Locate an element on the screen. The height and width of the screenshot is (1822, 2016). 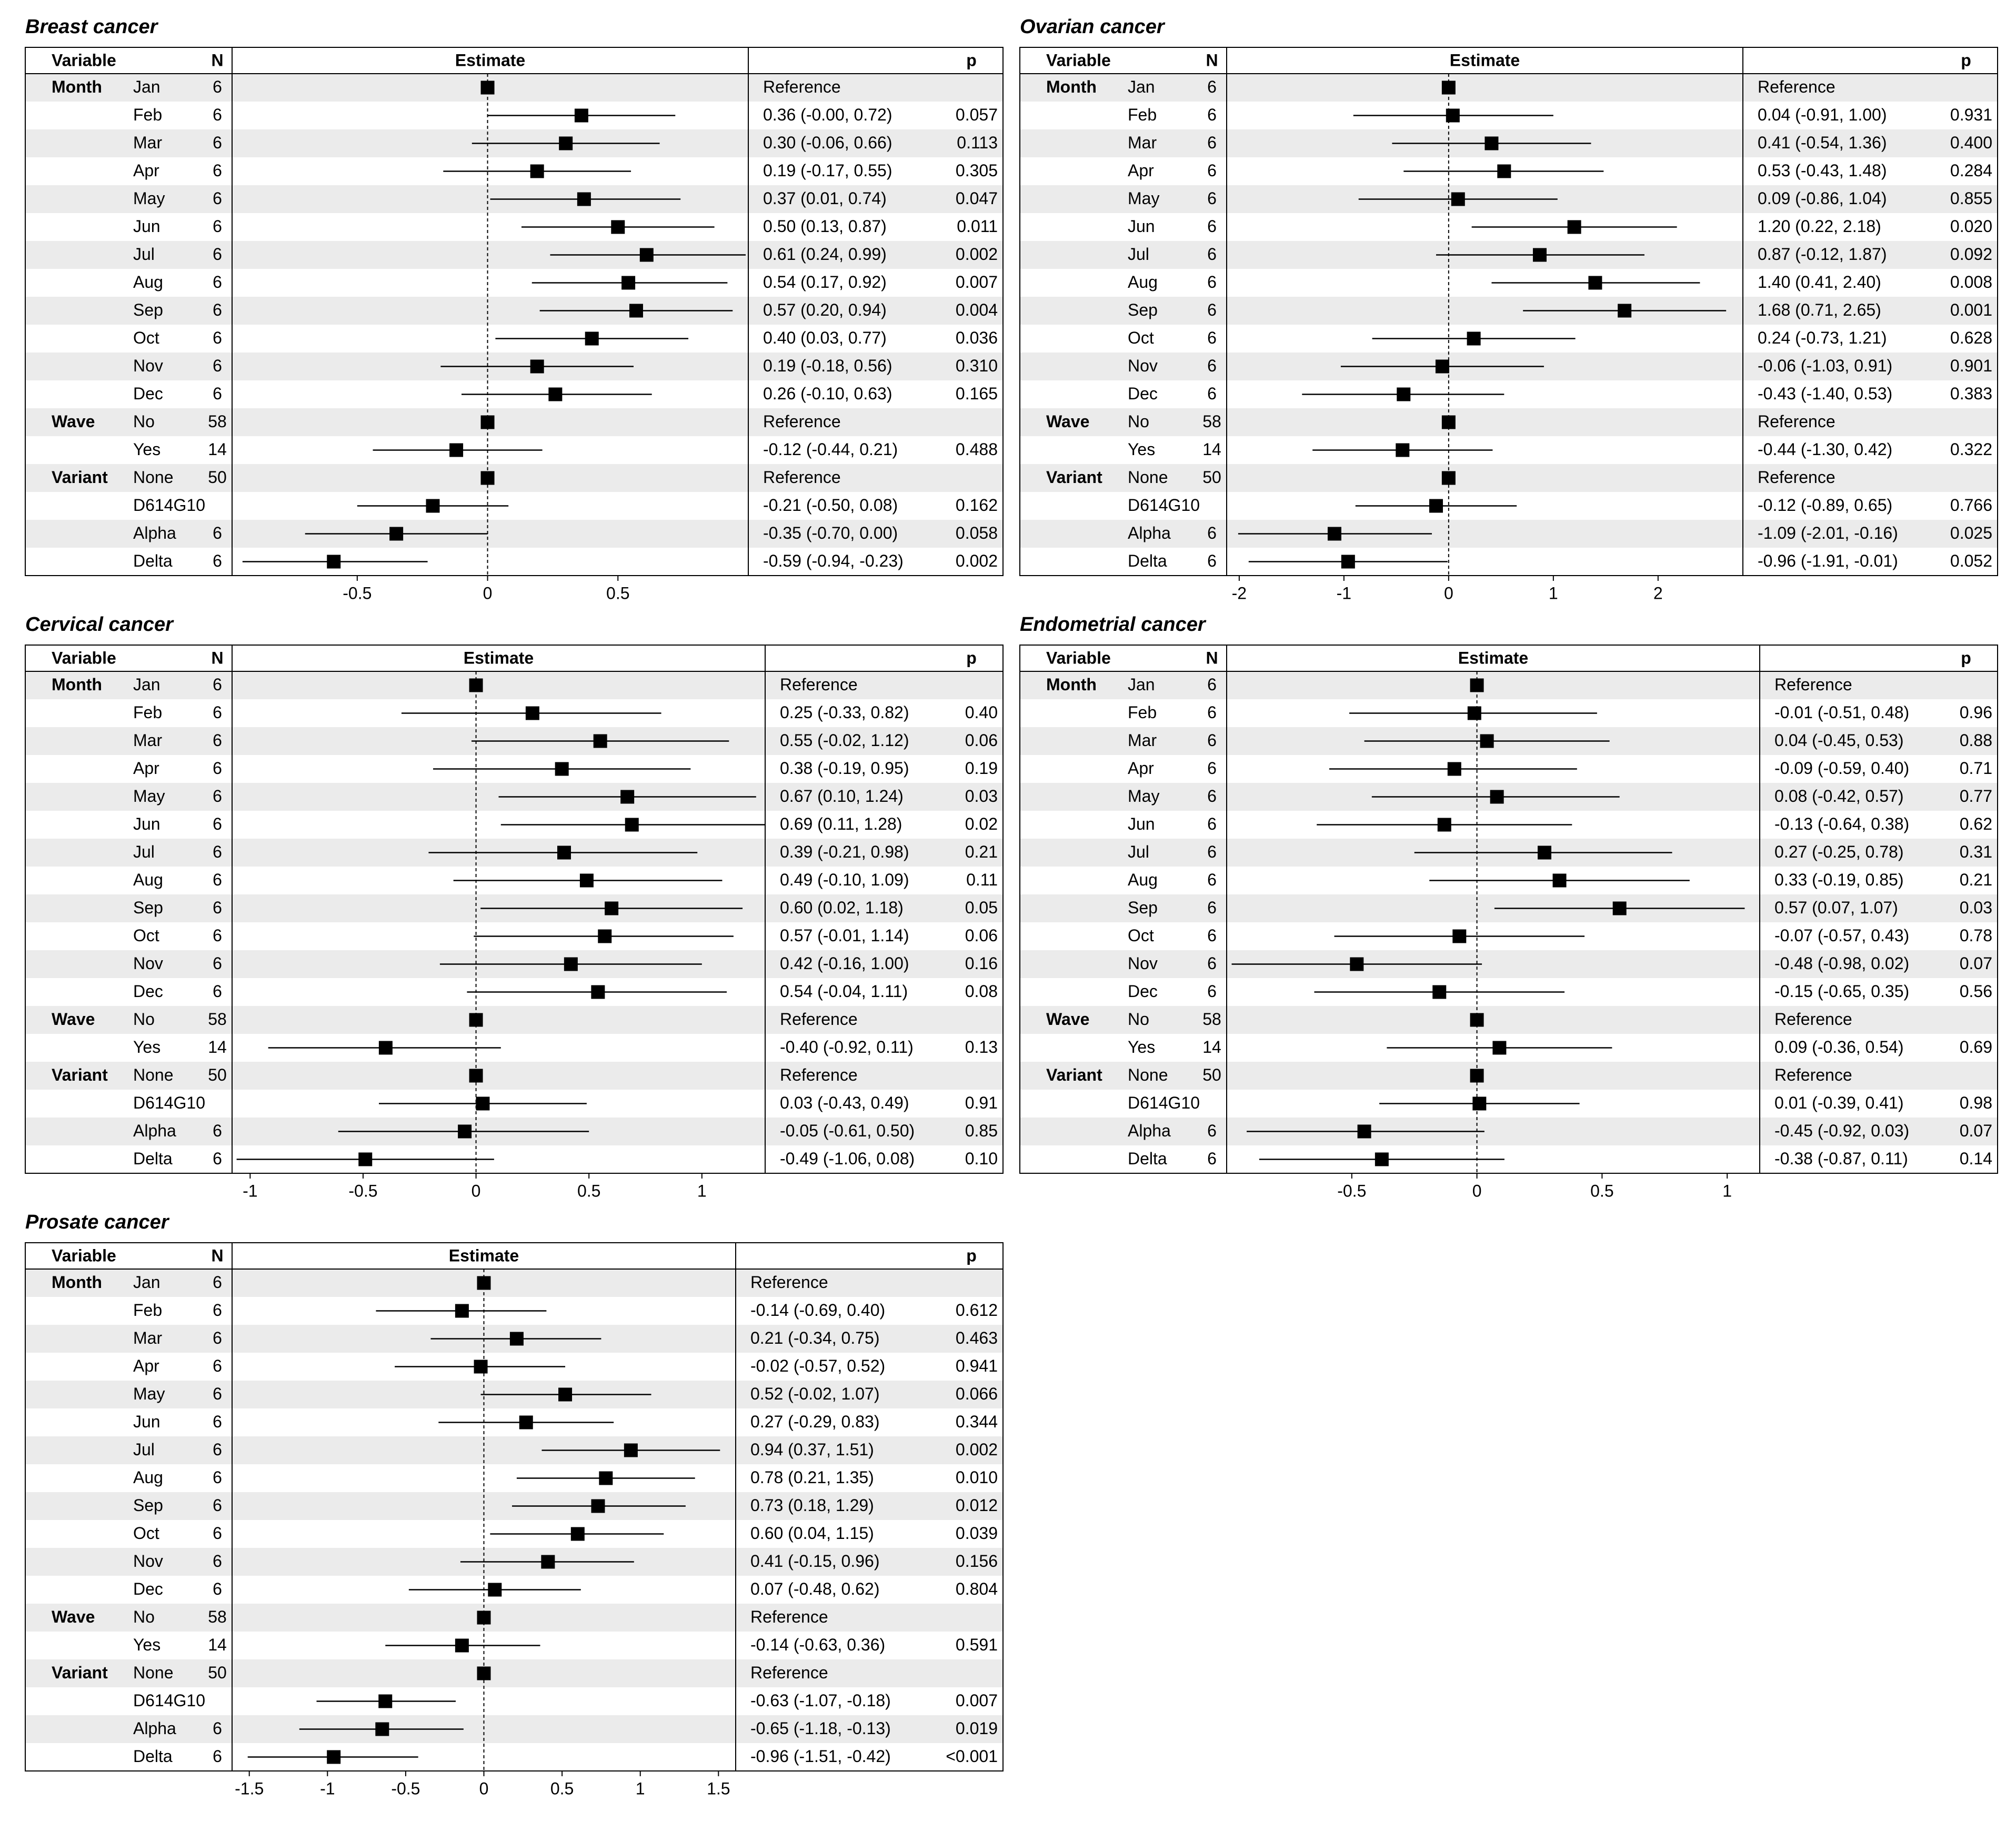
header-p: p is located at coordinates (971, 60).